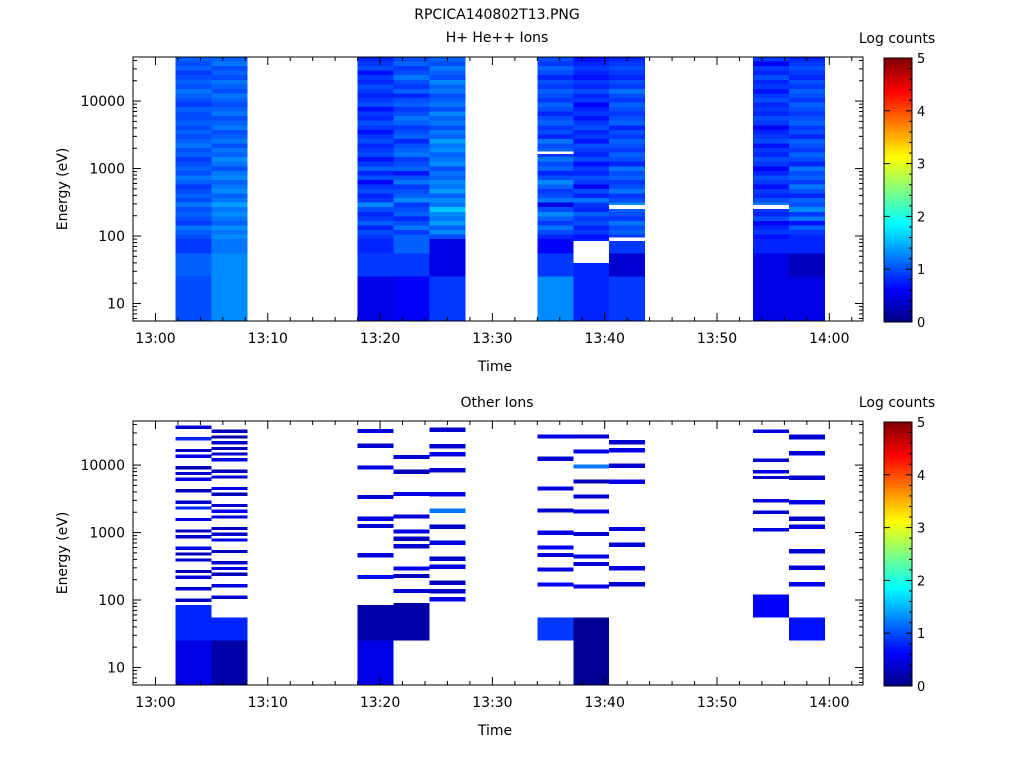  What do you see at coordinates (898, 190) in the screenshot?
I see `colorbar-frame` at bounding box center [898, 190].